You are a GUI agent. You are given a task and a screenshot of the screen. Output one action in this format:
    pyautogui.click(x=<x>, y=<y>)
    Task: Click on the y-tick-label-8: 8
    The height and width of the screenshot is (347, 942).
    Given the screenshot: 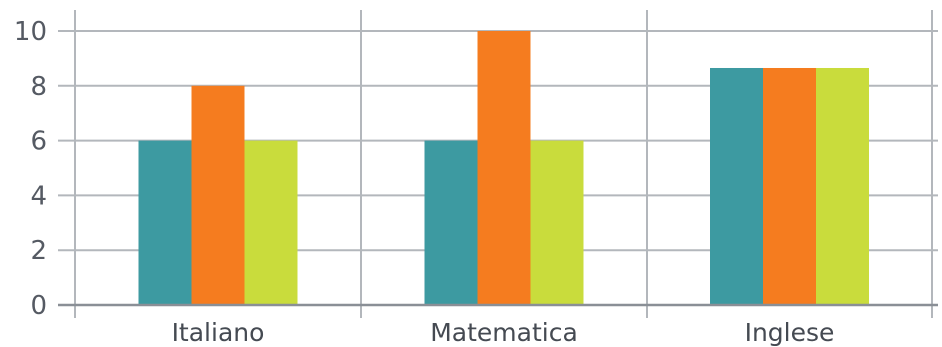 What is the action you would take?
    pyautogui.click(x=38, y=87)
    